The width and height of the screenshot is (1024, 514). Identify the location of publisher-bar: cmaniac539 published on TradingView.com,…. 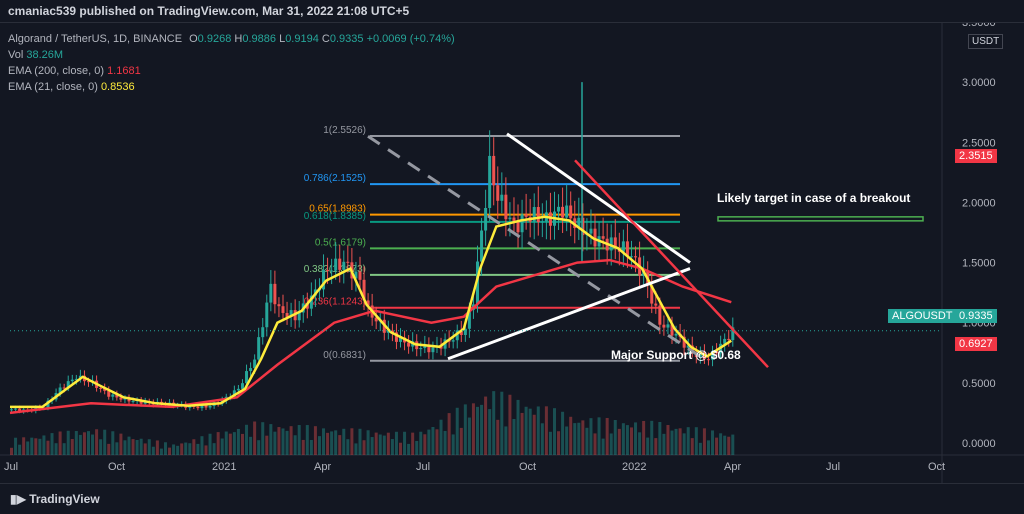
(512, 11).